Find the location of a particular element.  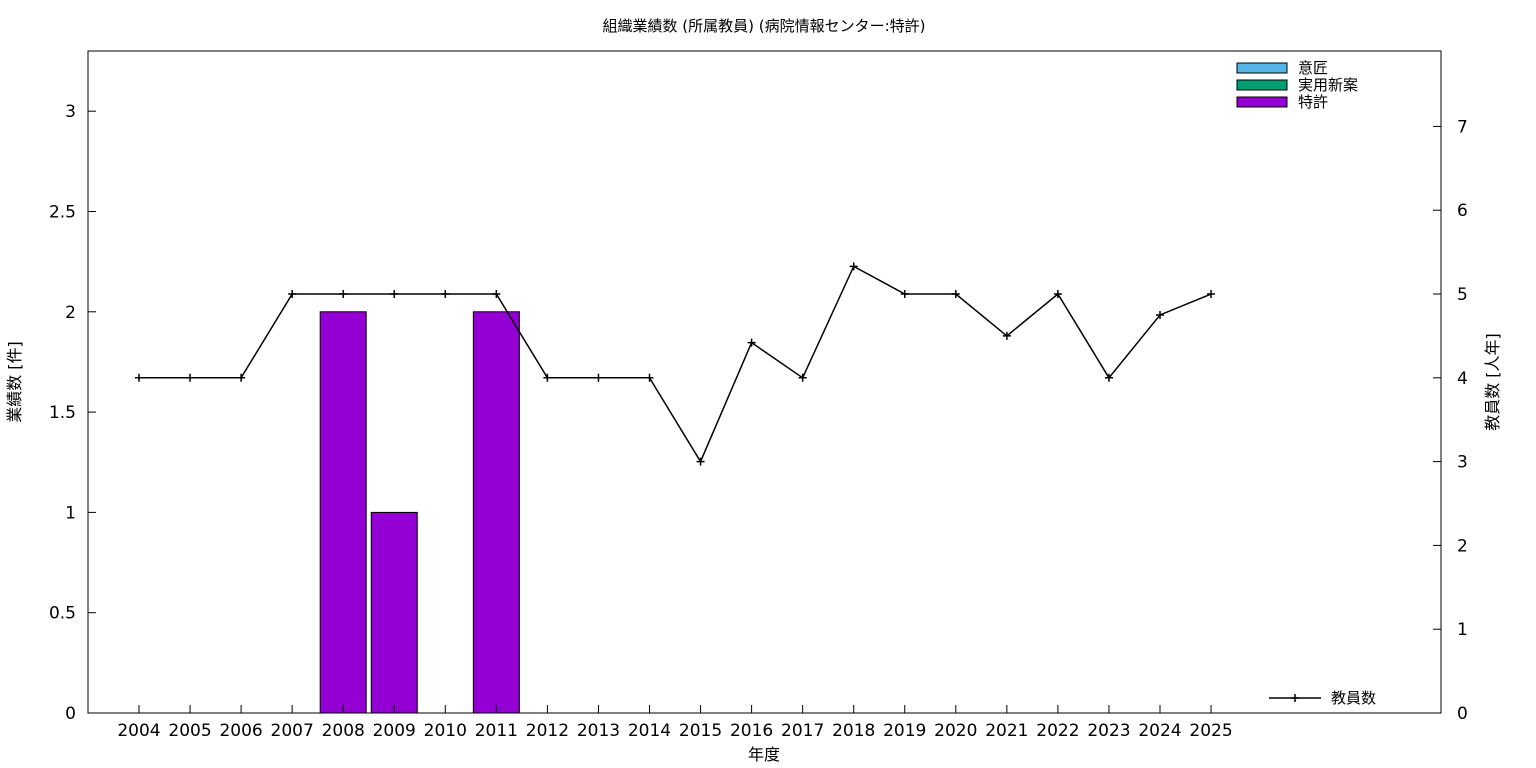

bars-layer is located at coordinates (419, 512).